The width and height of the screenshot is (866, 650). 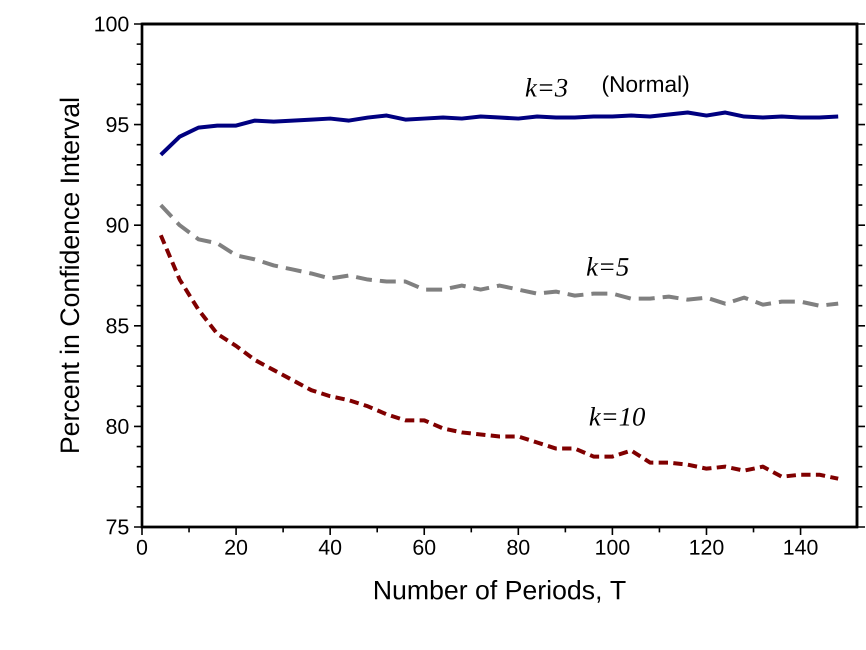 I want to click on x-tick-label: 40, so click(x=330, y=547).